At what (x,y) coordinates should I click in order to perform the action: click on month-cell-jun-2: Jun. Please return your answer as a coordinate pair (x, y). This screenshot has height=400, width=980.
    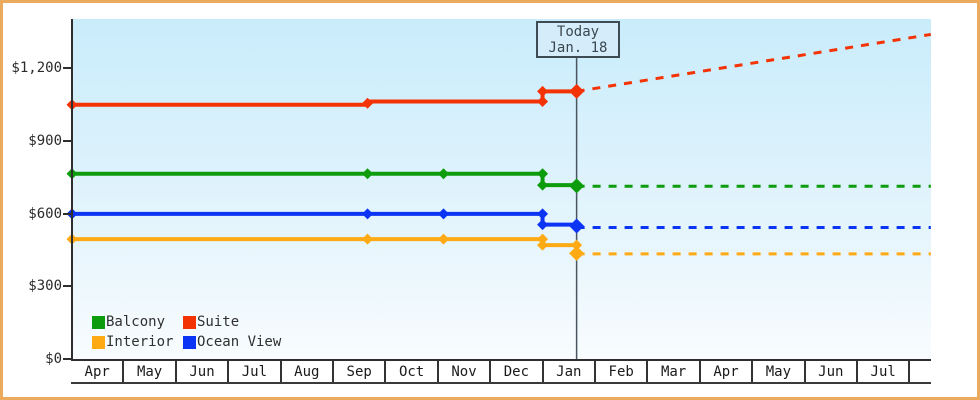
    Looking at the image, I should click on (203, 371).